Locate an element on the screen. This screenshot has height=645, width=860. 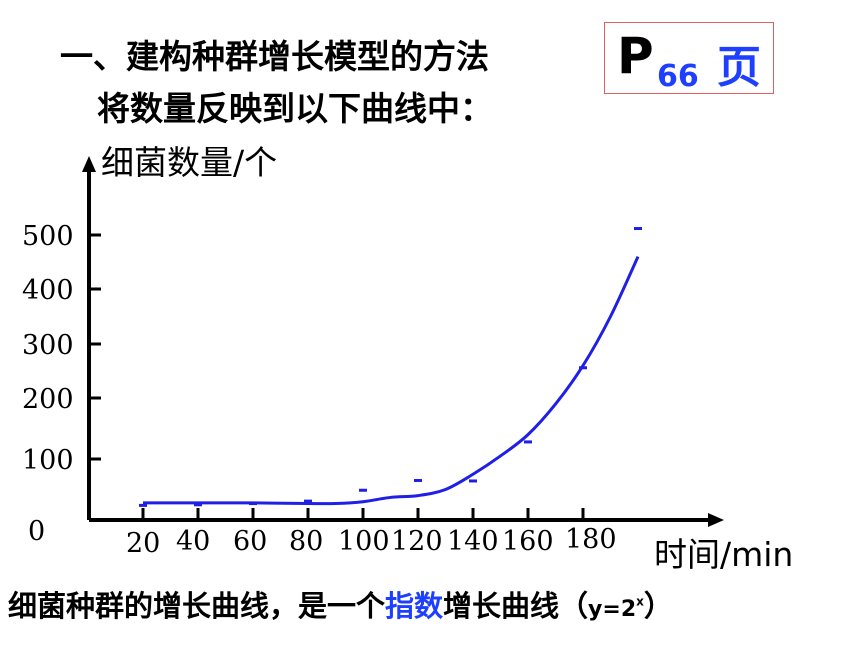
x-tick-label: 60 is located at coordinates (250, 541).